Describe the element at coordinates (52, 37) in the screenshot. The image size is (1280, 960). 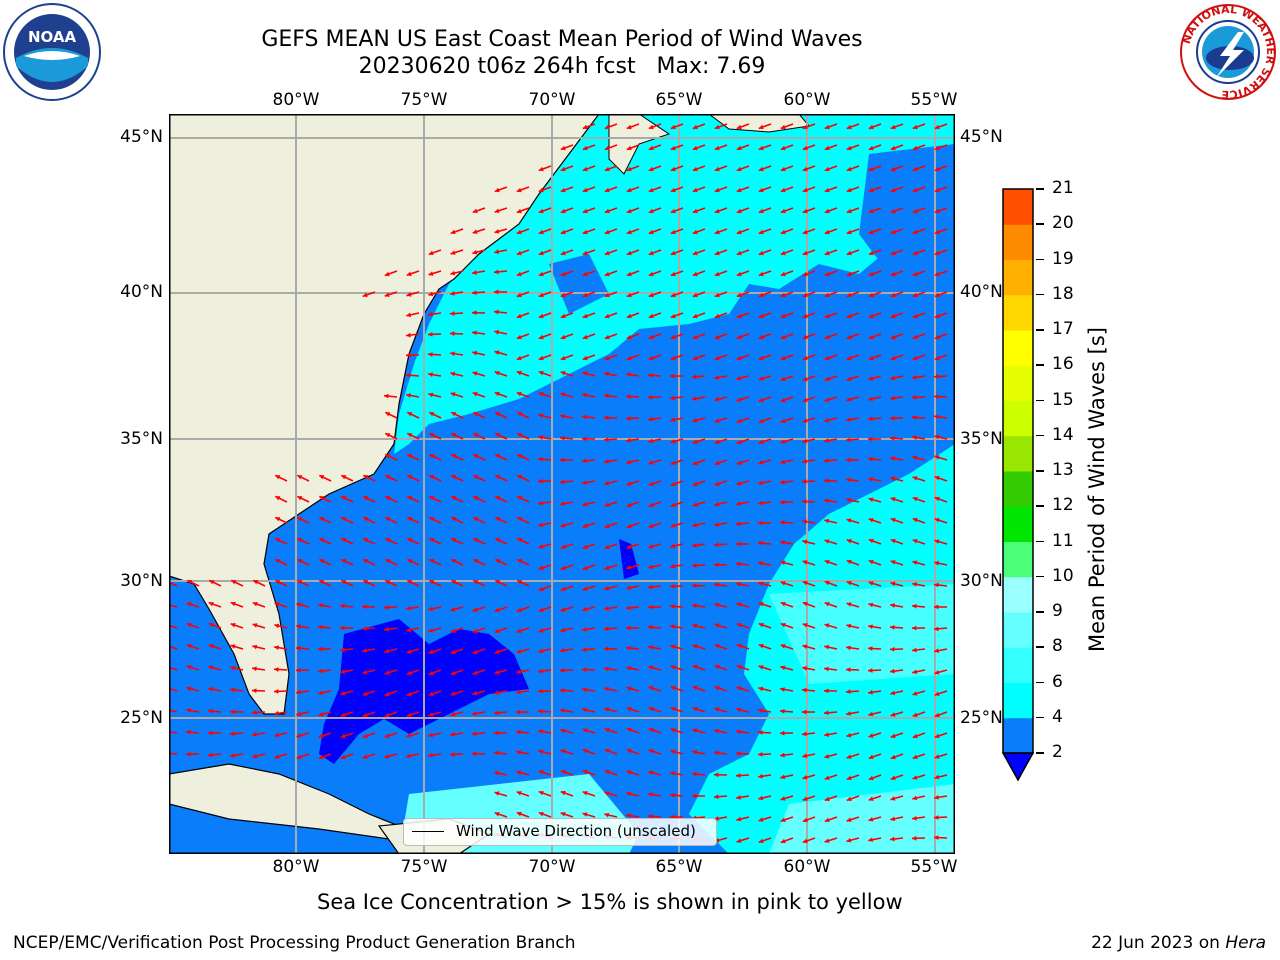
I see `noaa-logo-text: NOAA` at that location.